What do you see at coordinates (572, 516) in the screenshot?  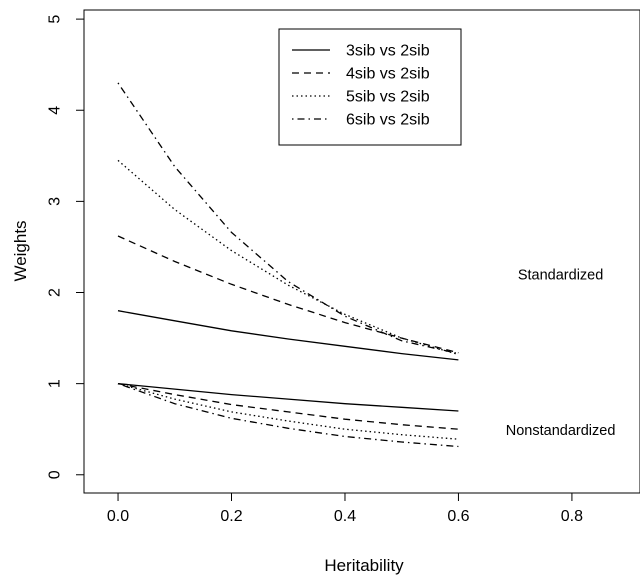 I see `x-tick-label: 0.8` at bounding box center [572, 516].